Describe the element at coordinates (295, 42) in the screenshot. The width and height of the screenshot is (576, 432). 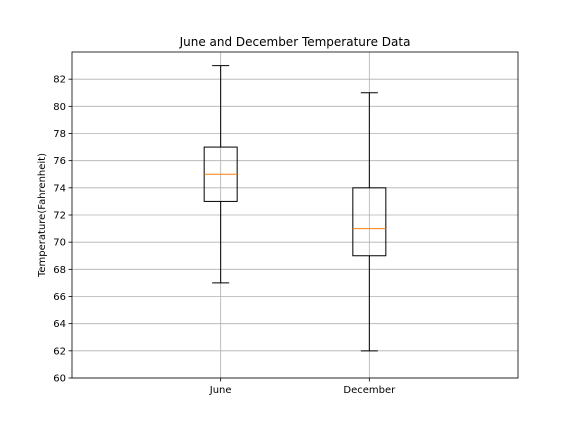
I see `chart-title: June and December Temperature Data` at that location.